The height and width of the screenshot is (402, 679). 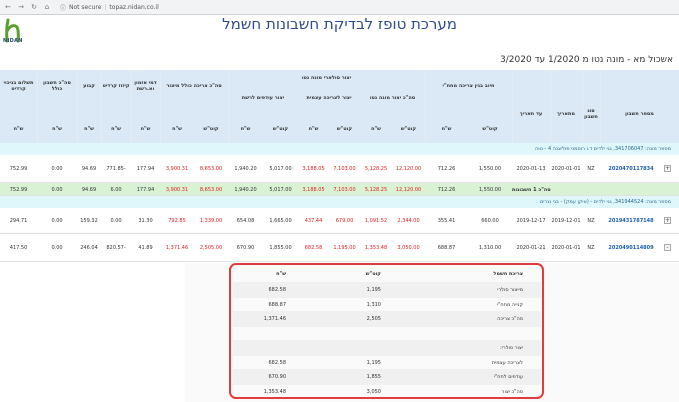 What do you see at coordinates (12, 30) in the screenshot?
I see `nidan-logo-icon` at bounding box center [12, 30].